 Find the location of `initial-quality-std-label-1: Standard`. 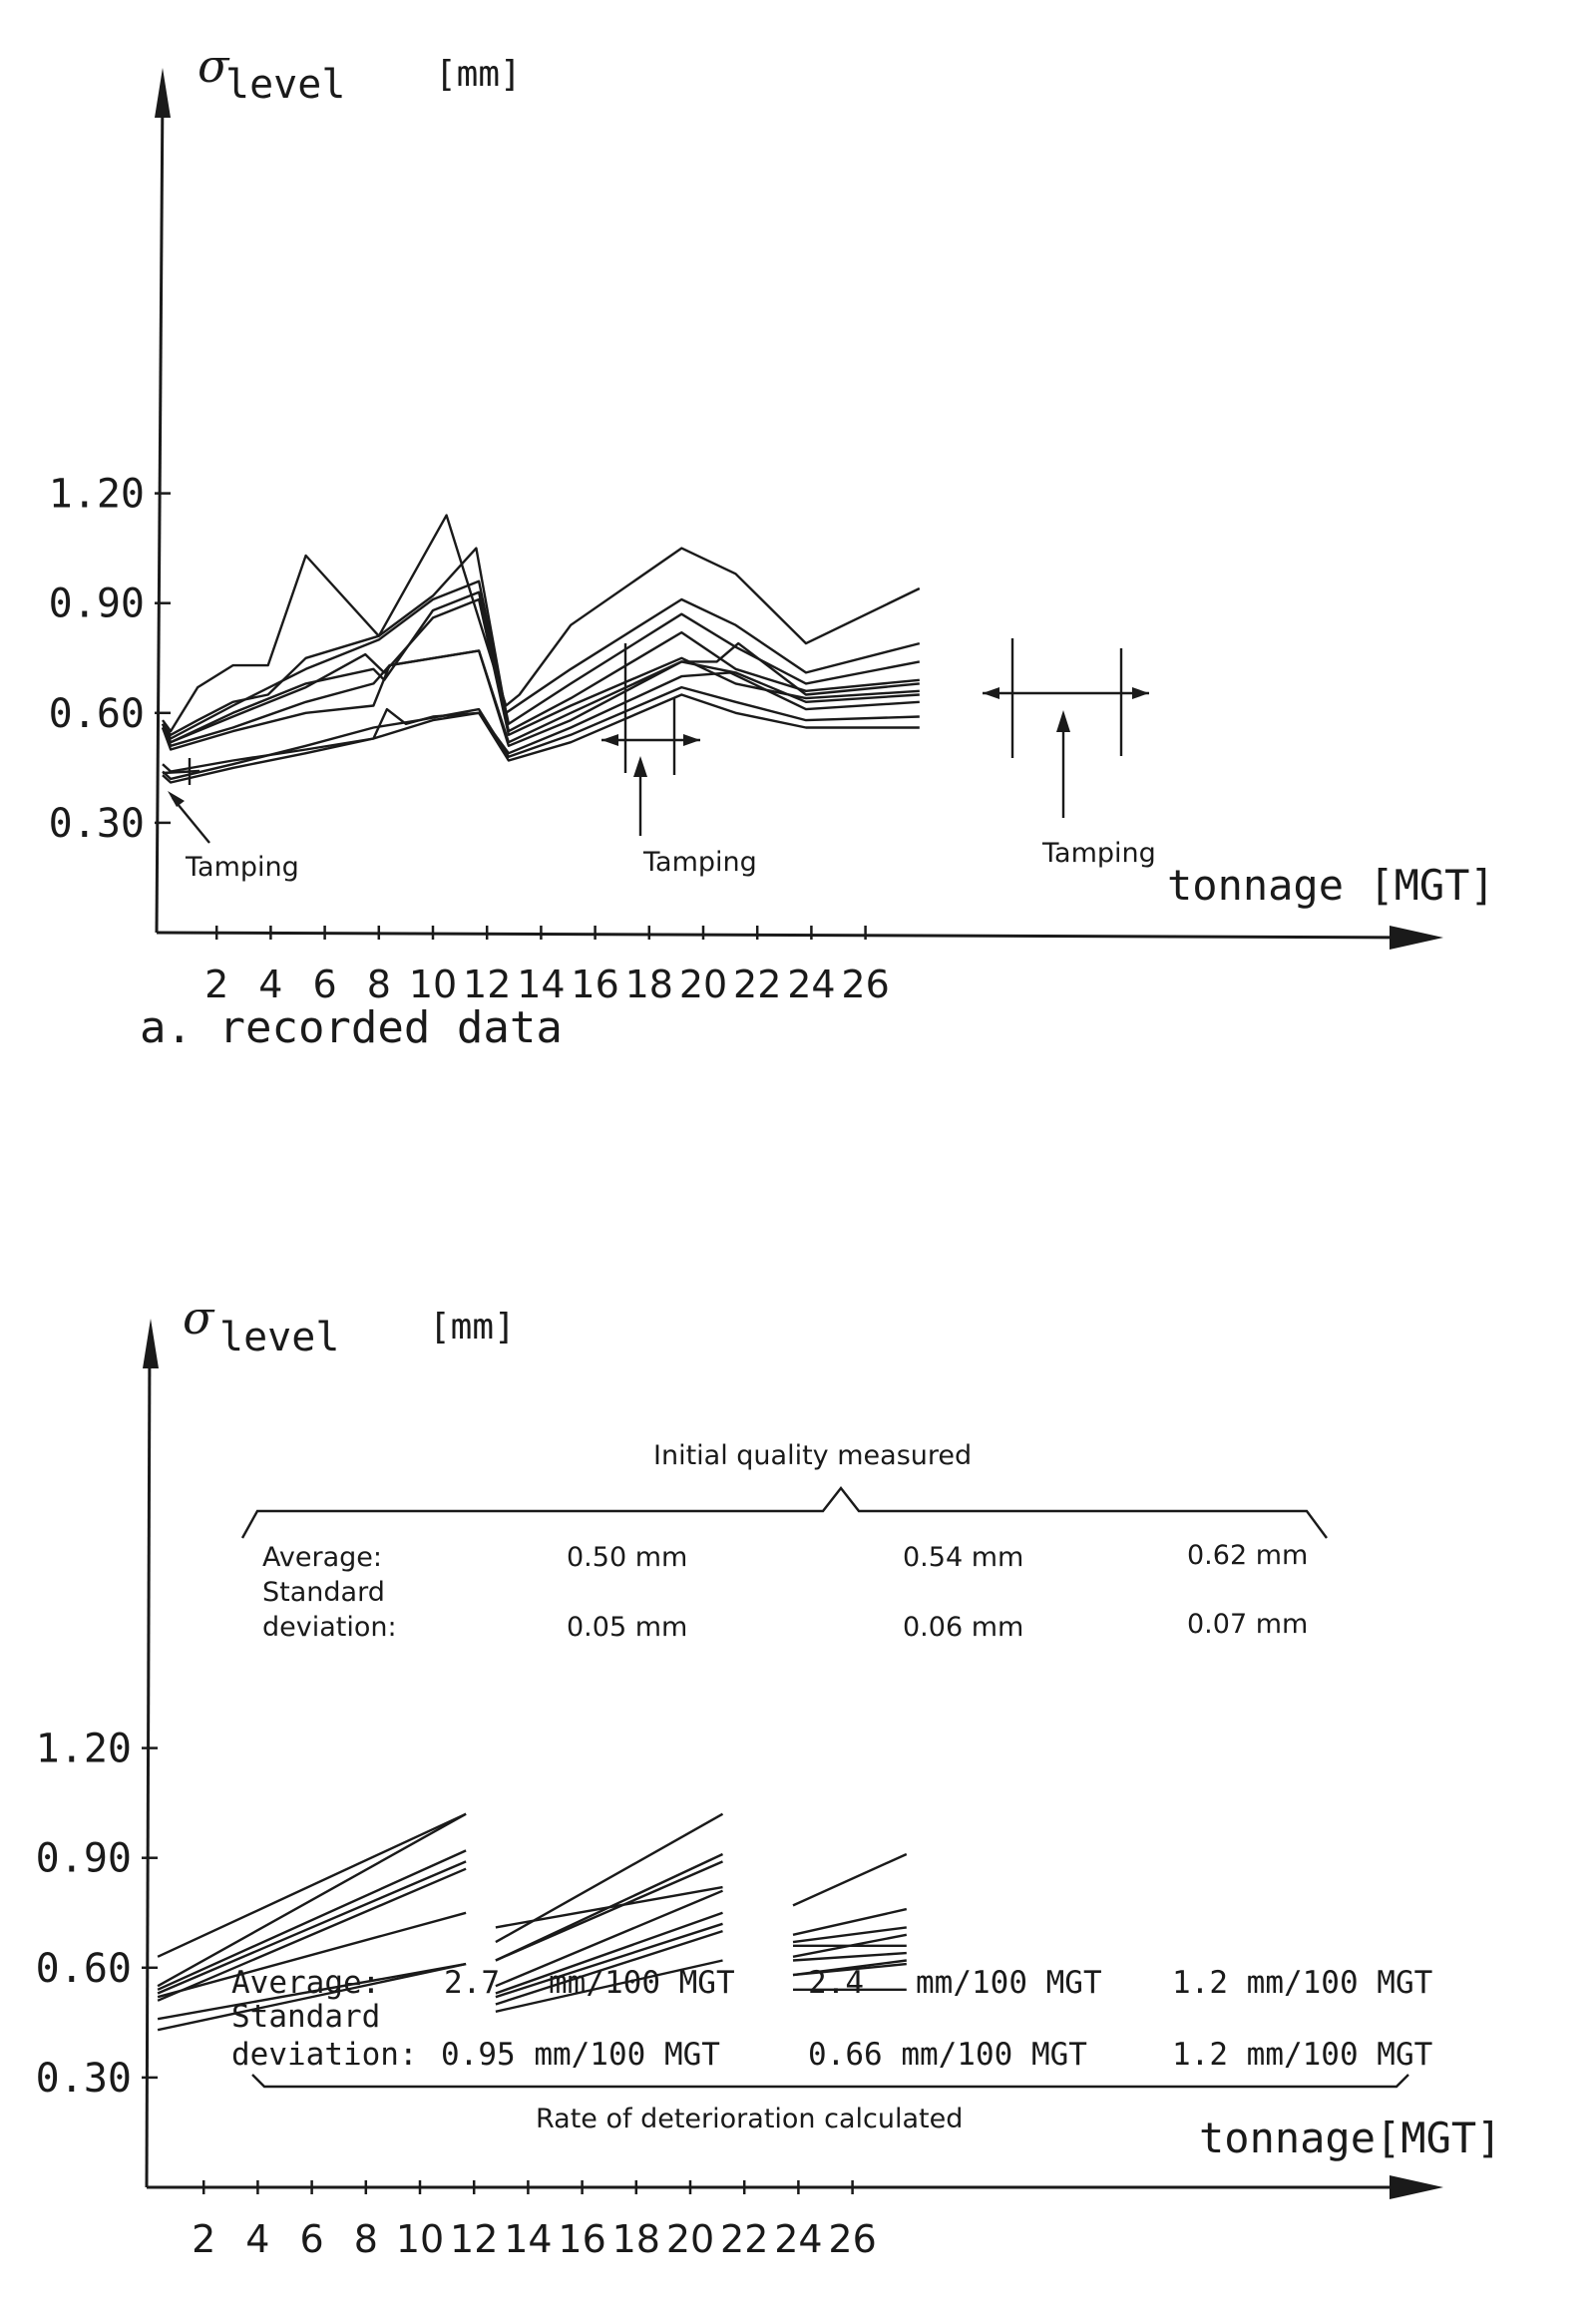

initial-quality-std-label-1: Standard is located at coordinates (323, 1592).